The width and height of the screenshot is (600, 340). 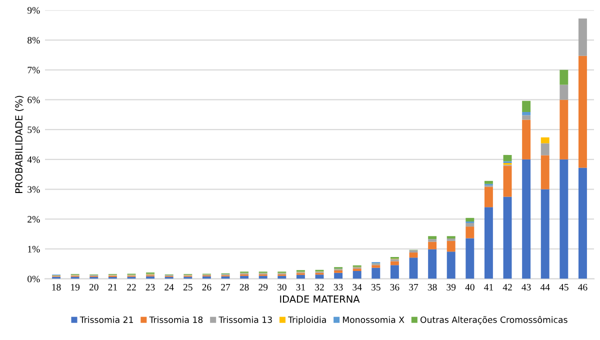 I want to click on y-tick-label: 8%, so click(x=34, y=40).